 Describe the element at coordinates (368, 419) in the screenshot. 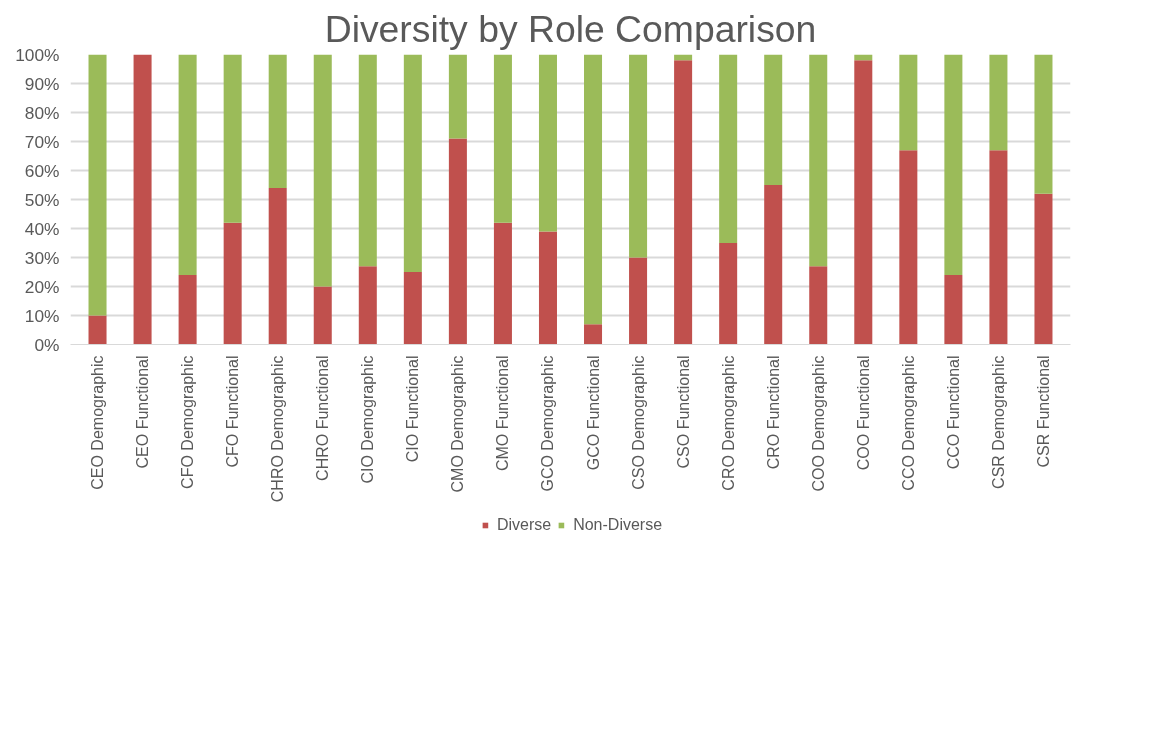

I see `x-tick-label: CIO Demographic` at that location.